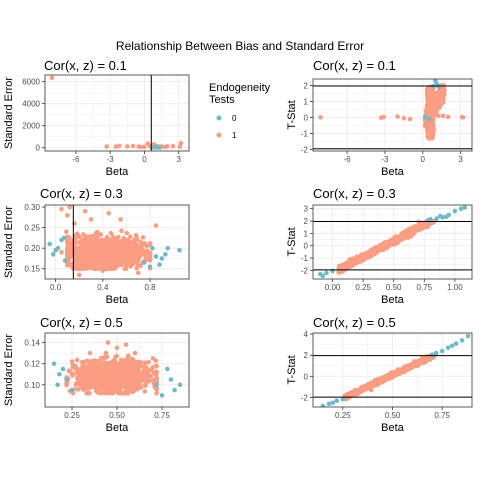 Image resolution: width=480 pixels, height=480 pixels. What do you see at coordinates (234, 135) in the screenshot?
I see `legend-label-1: 1` at bounding box center [234, 135].